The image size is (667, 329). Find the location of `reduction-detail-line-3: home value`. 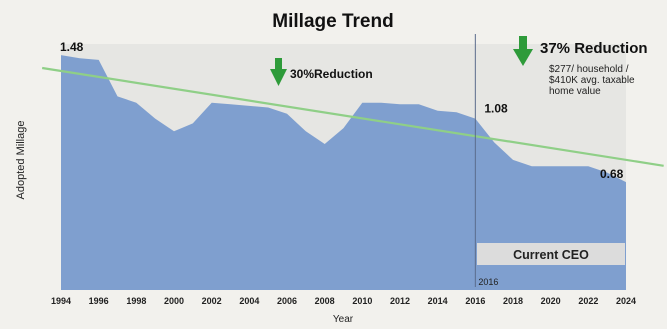

reduction-detail-line-3: home value is located at coordinates (575, 91).